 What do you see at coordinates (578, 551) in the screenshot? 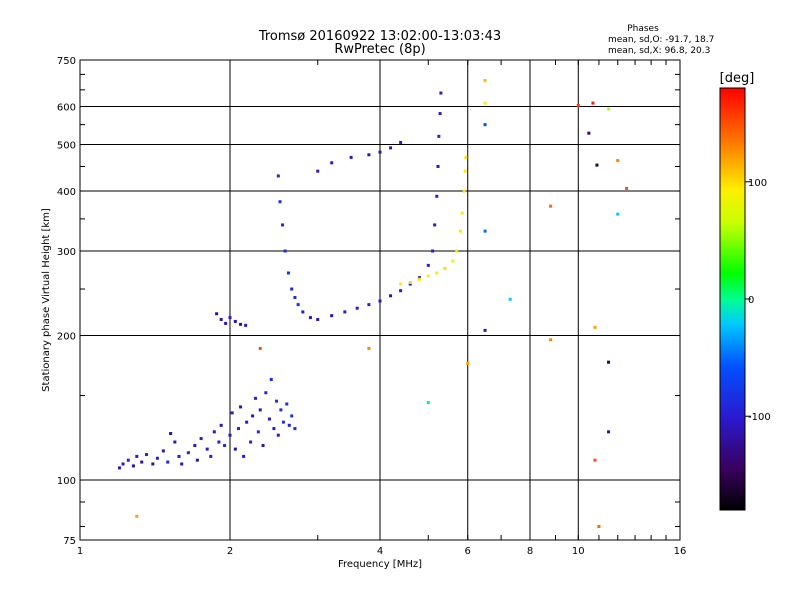
I see `x-tick-label: 10` at bounding box center [578, 551].